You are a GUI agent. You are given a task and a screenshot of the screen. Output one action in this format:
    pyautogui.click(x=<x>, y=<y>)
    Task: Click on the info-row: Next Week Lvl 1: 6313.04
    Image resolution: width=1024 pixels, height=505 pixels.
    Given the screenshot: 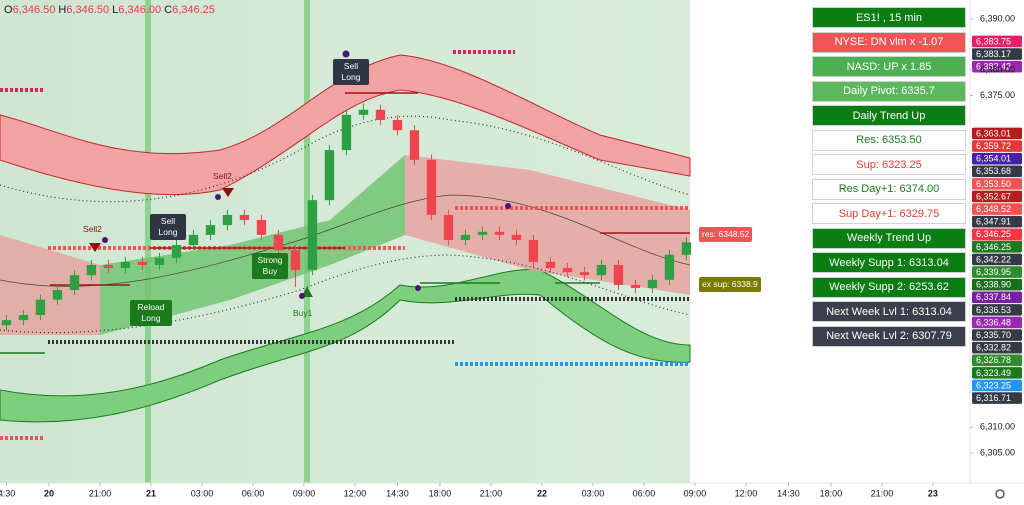 What is the action you would take?
    pyautogui.click(x=889, y=311)
    